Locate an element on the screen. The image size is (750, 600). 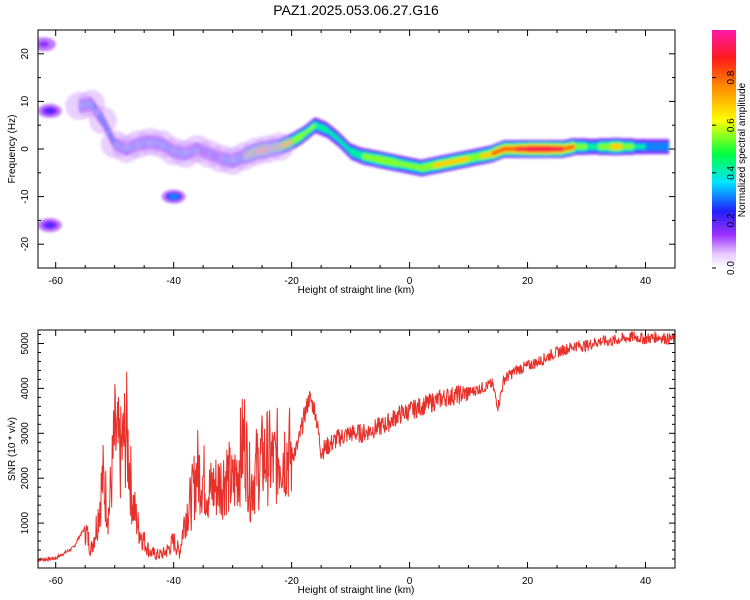
y-tick-label: 0 is located at coordinates (25, 149).